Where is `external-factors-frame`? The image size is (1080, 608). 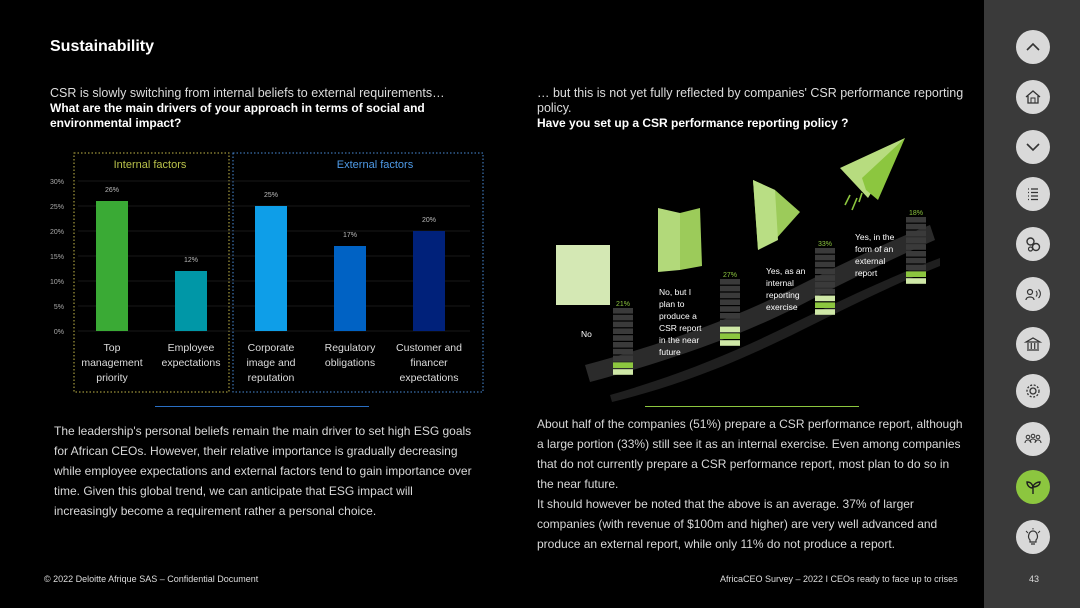 external-factors-frame is located at coordinates (358, 272).